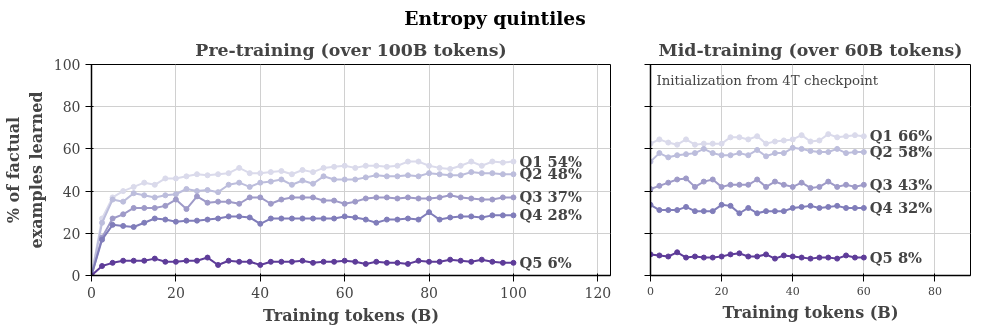 The image size is (1002, 335). What do you see at coordinates (810, 312) in the screenshot?
I see `x-axis-title: Training tokens (B)` at bounding box center [810, 312].